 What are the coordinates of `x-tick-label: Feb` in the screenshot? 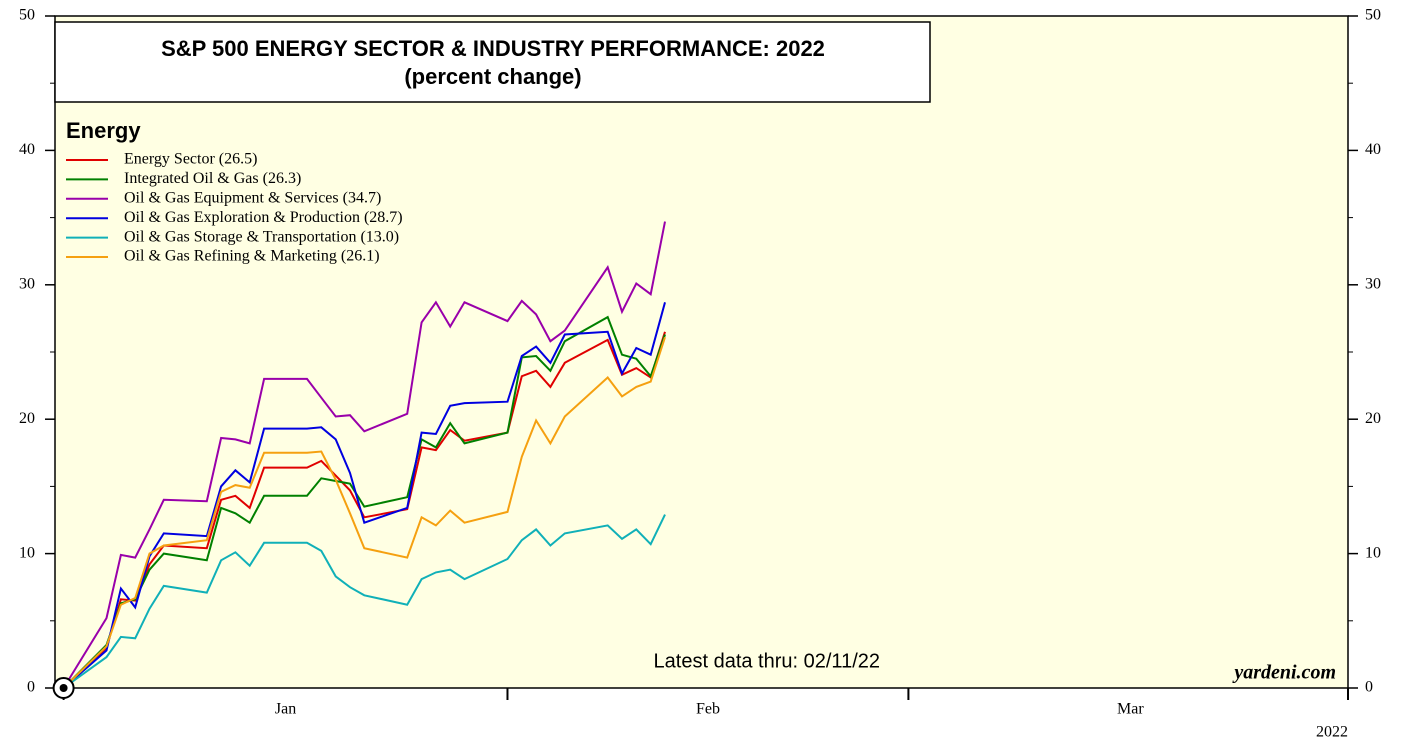 It's located at (708, 709).